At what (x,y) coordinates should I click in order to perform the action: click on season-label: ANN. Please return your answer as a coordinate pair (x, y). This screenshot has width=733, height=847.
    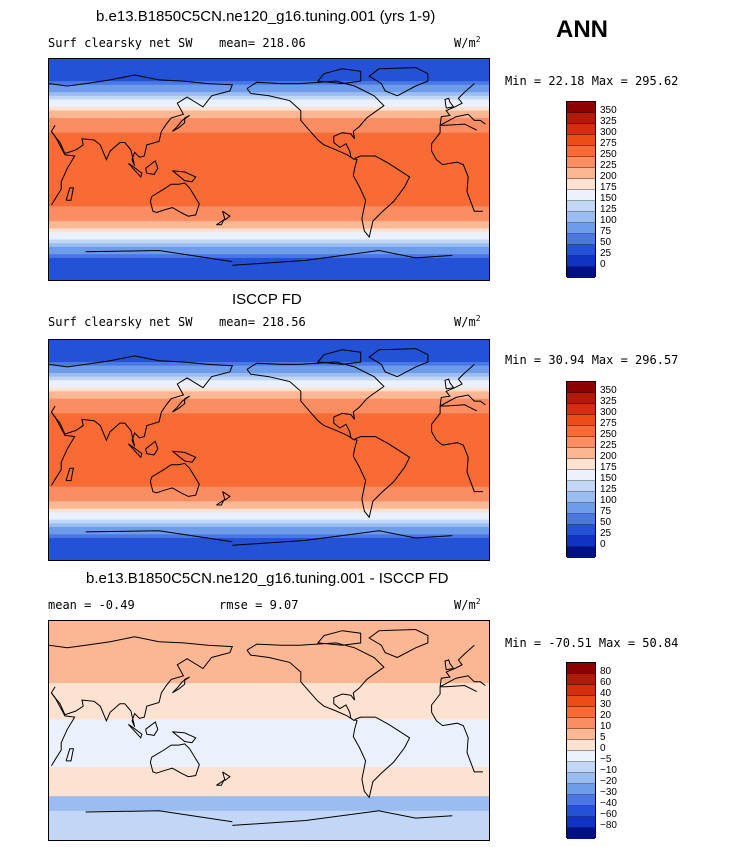
    Looking at the image, I should click on (582, 29).